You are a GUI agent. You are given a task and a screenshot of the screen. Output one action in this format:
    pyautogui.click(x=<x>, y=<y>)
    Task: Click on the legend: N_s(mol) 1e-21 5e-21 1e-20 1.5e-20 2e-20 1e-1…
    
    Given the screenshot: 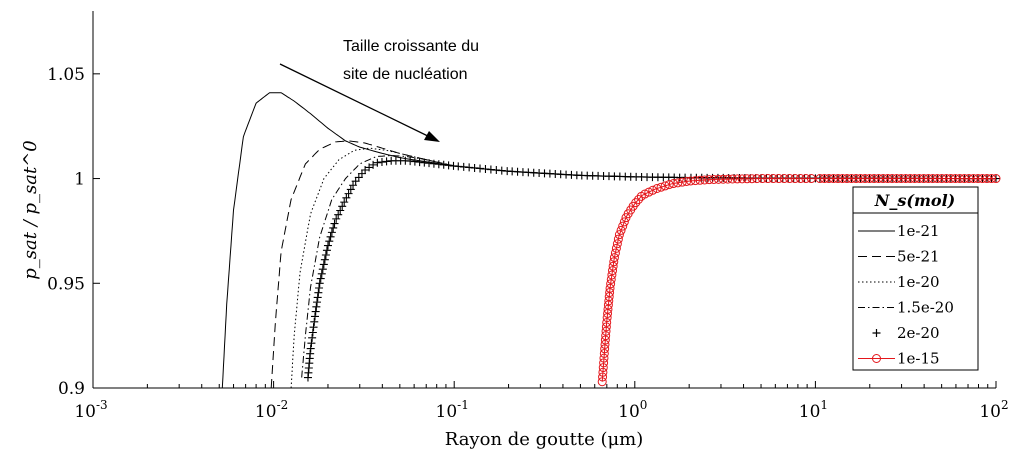 What is the action you would take?
    pyautogui.click(x=915, y=278)
    